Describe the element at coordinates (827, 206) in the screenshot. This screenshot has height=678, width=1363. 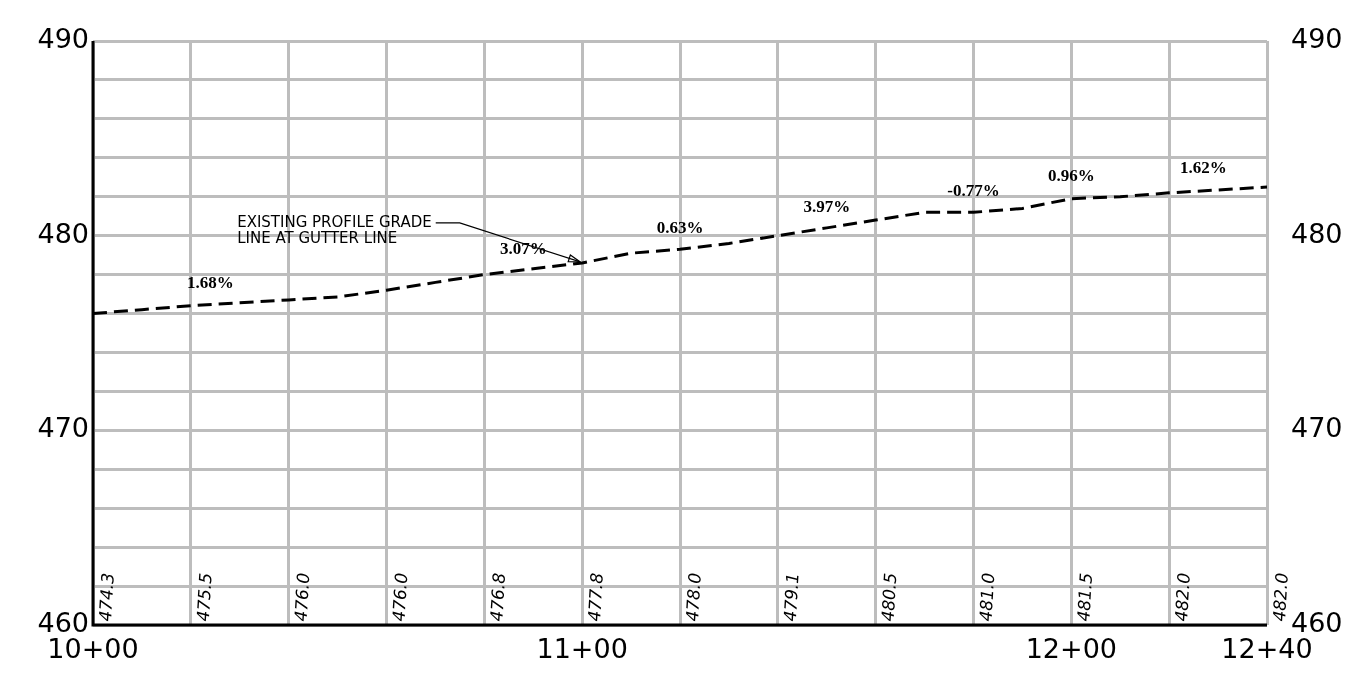
I see `annotation: 3.97%` at that location.